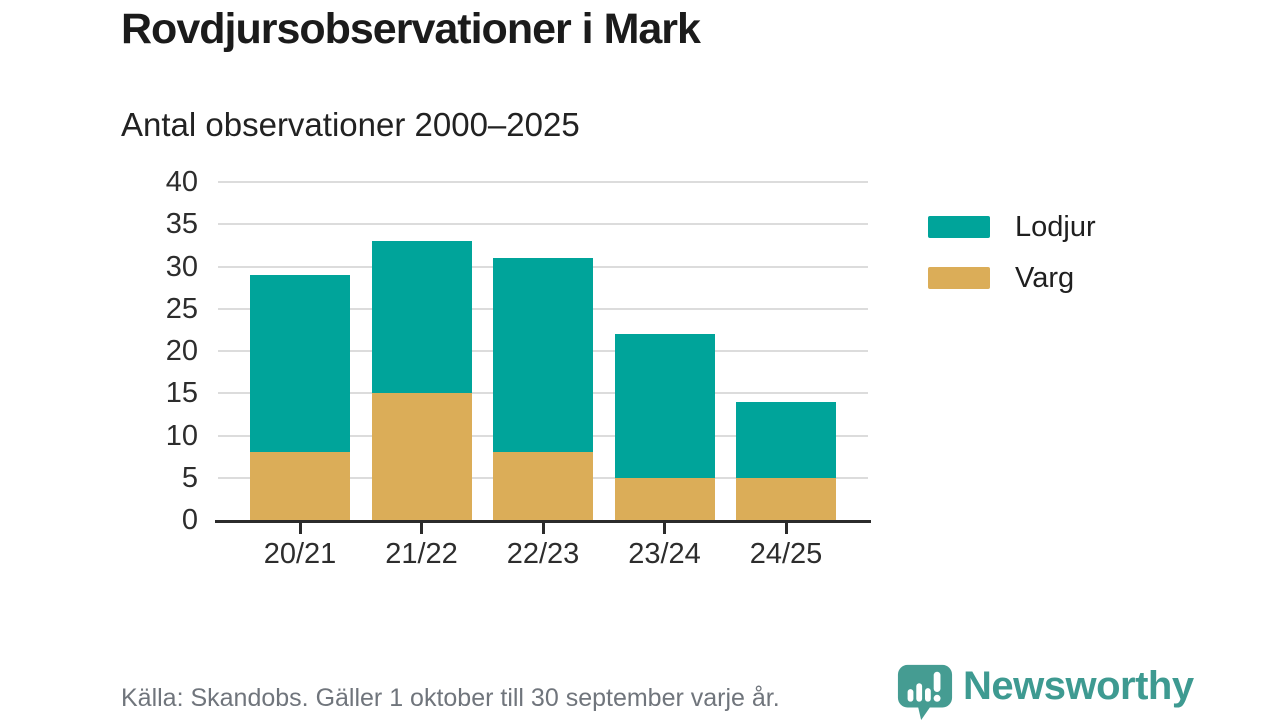 Image resolution: width=1280 pixels, height=720 pixels. I want to click on legend: Lodjur Varg, so click(1012, 263).